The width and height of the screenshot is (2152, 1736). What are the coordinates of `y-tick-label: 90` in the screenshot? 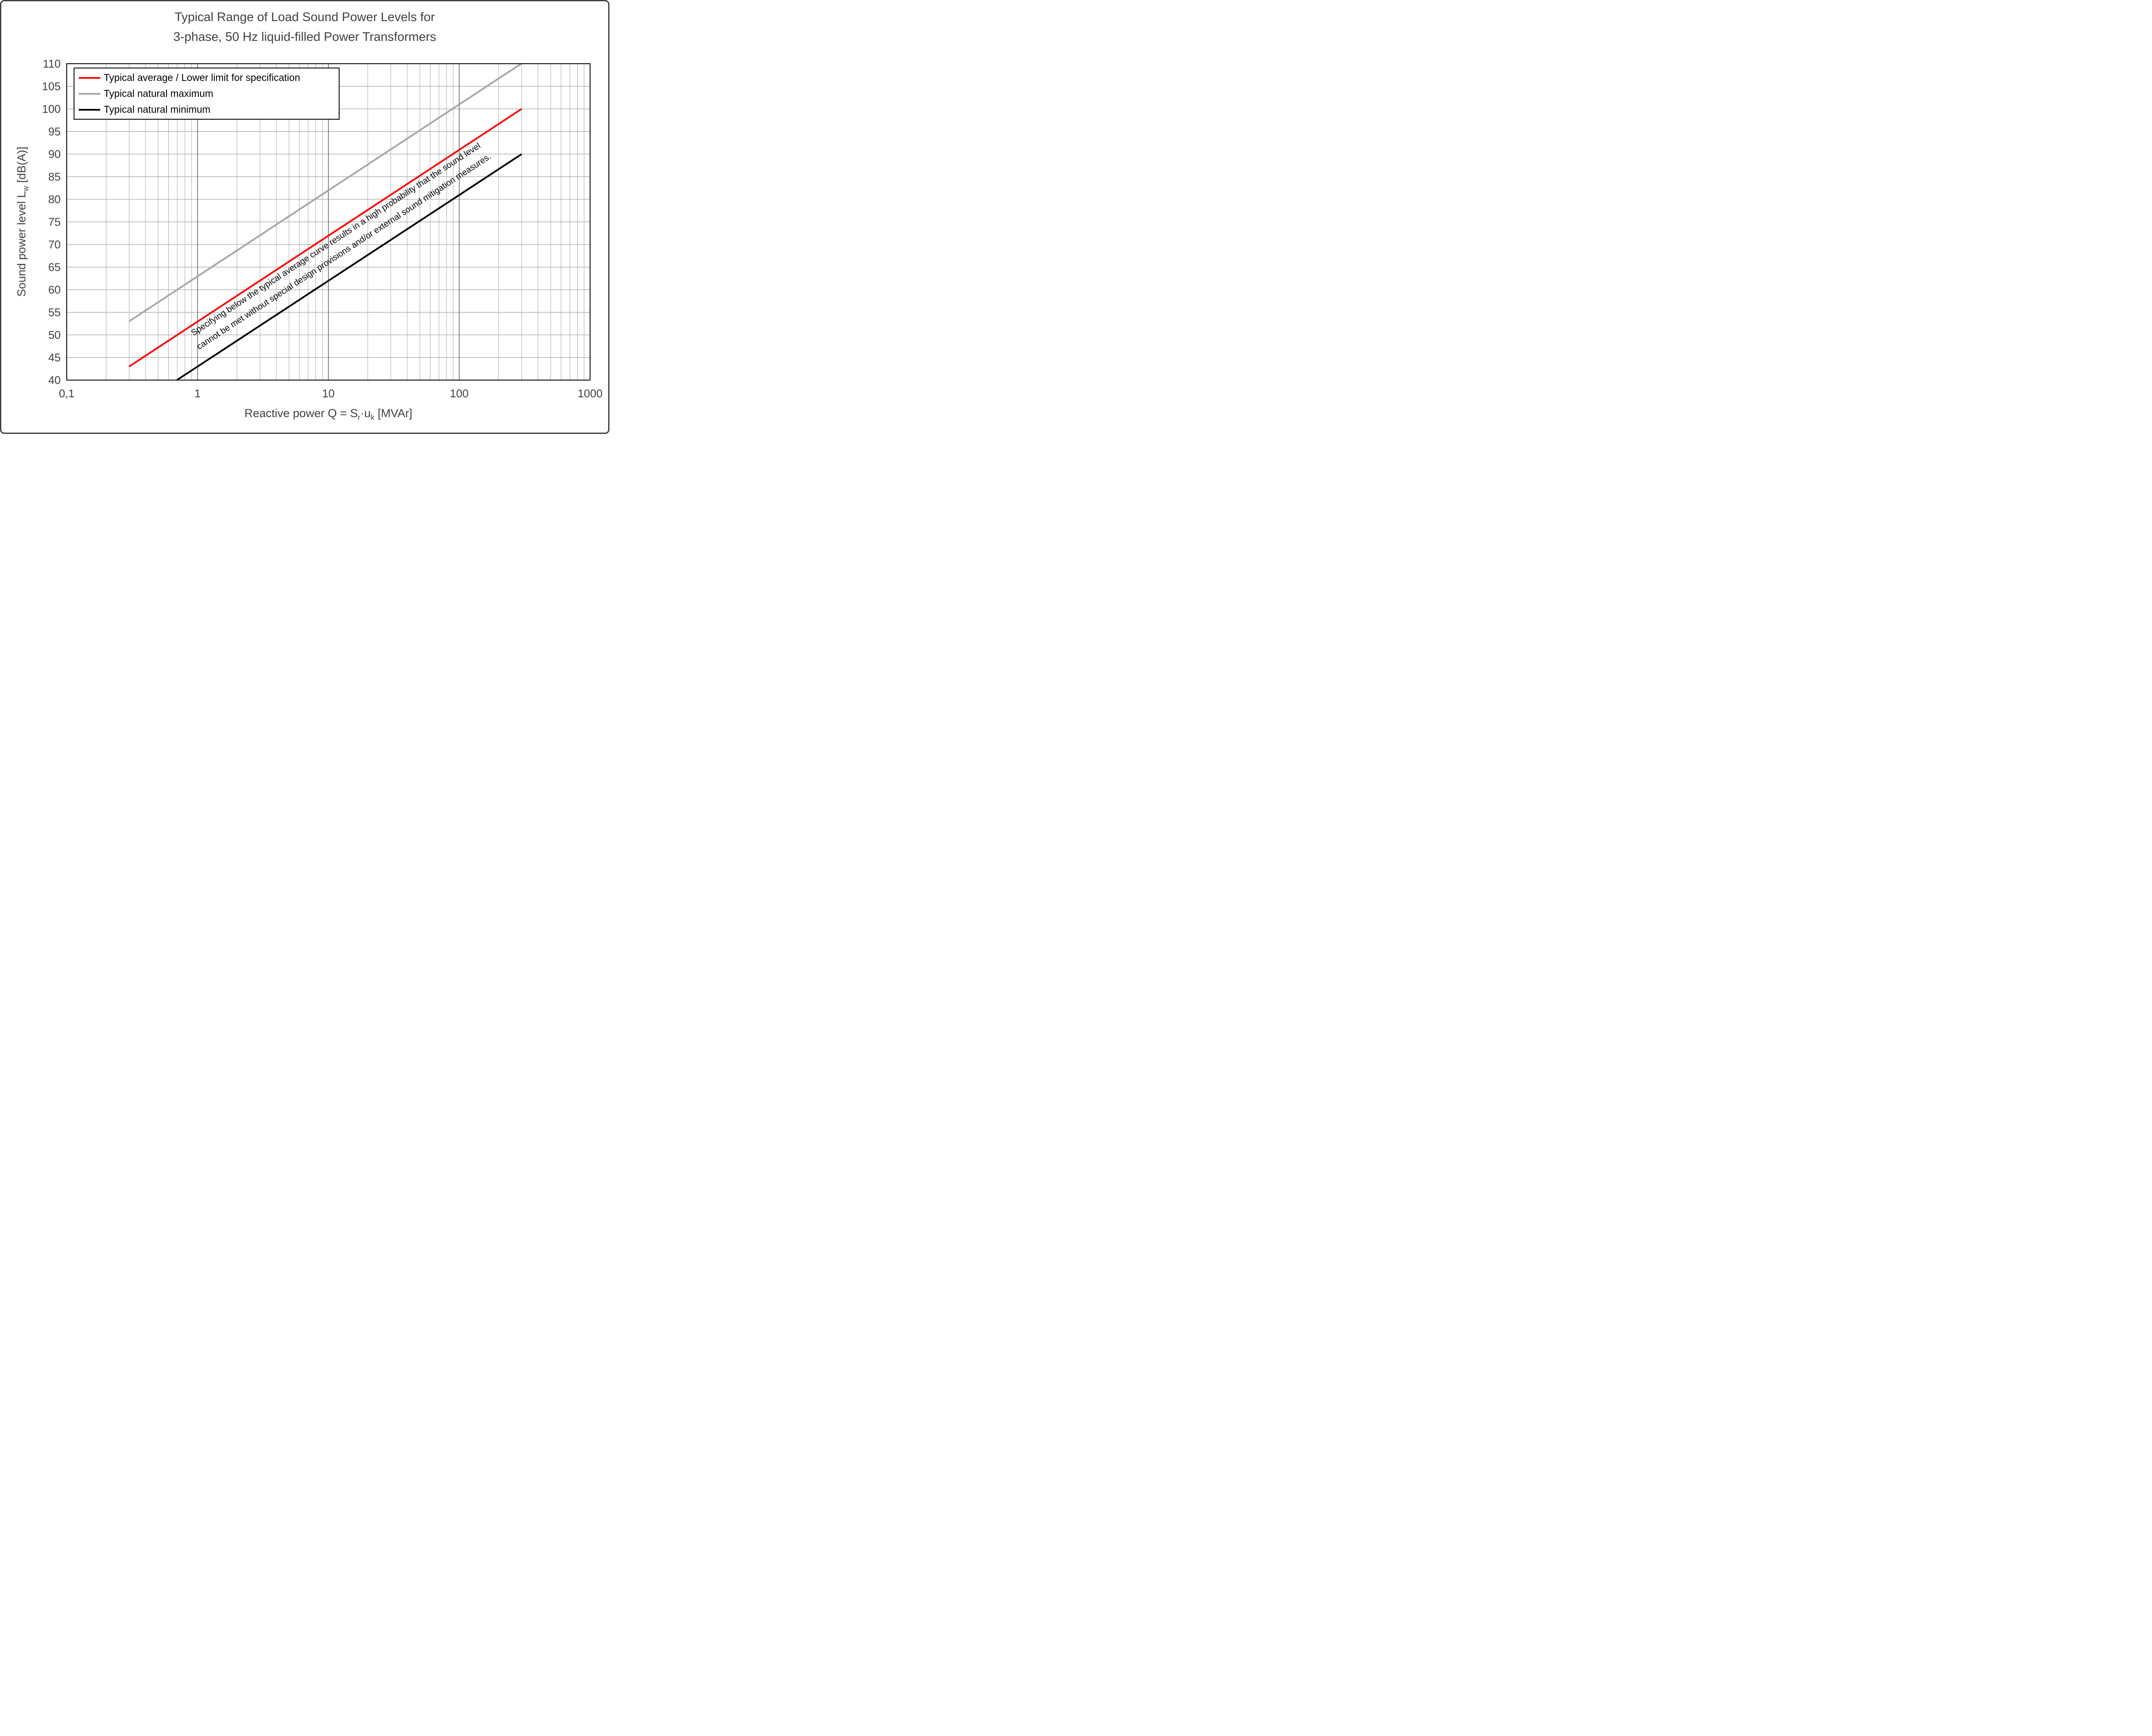 It's located at (54, 155).